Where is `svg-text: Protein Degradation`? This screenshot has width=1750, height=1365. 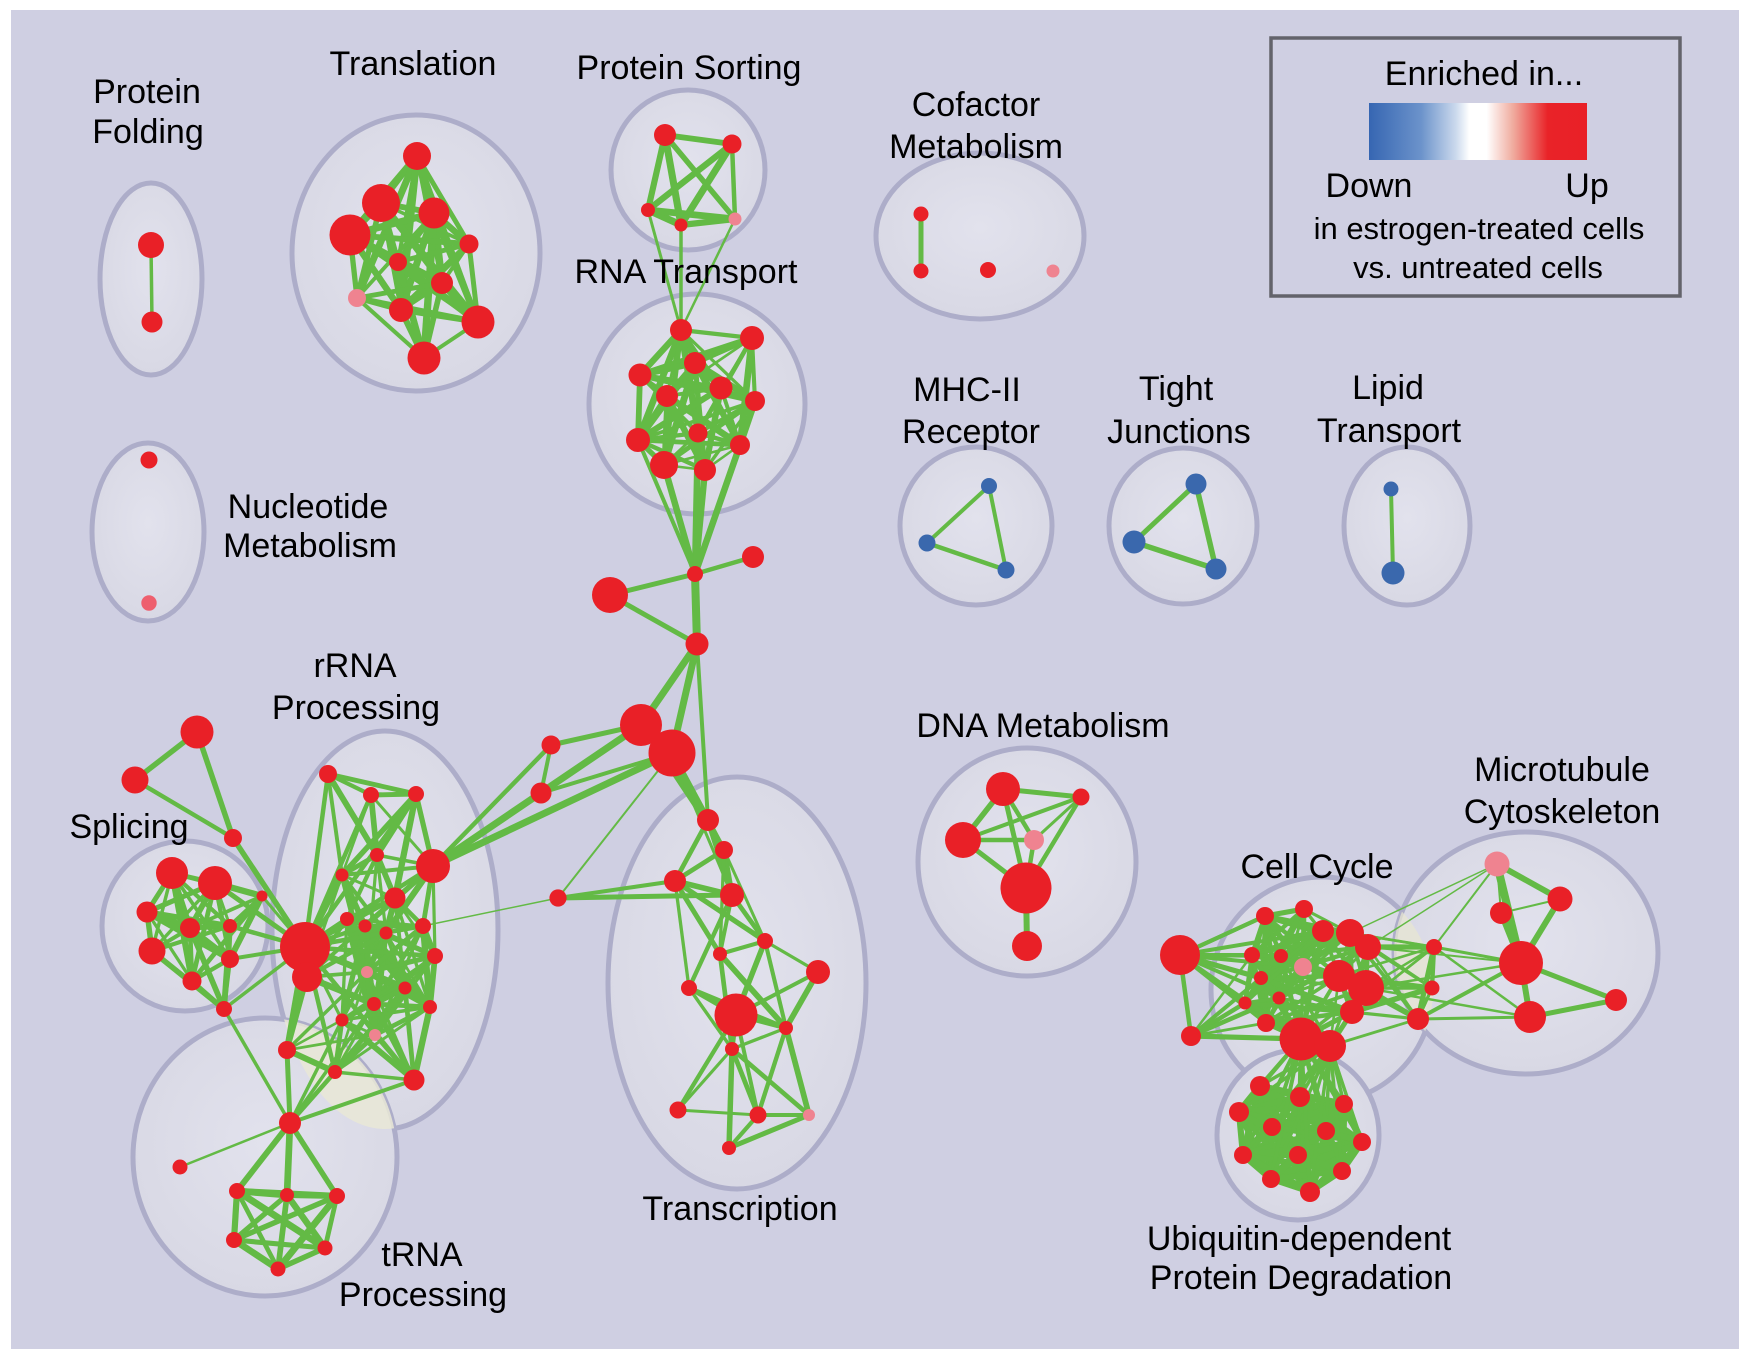 svg-text: Protein Degradation is located at coordinates (1301, 1278).